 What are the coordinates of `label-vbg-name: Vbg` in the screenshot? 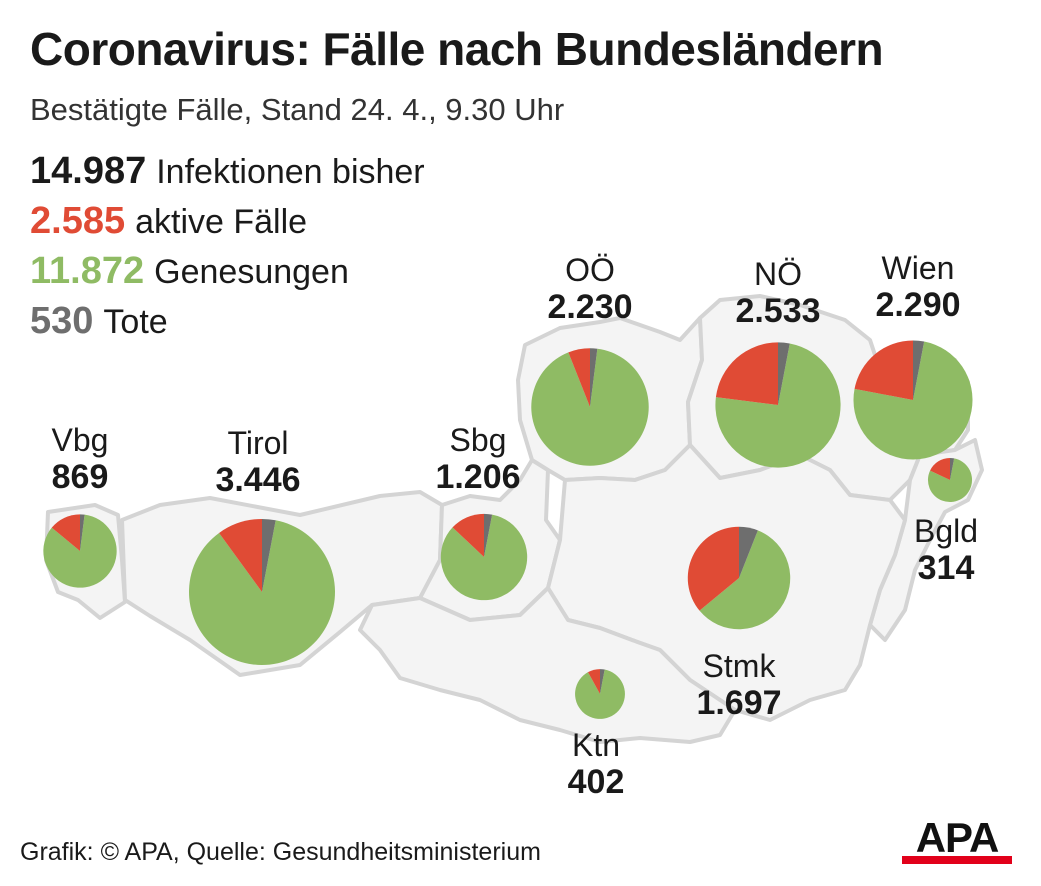 It's located at (80, 440).